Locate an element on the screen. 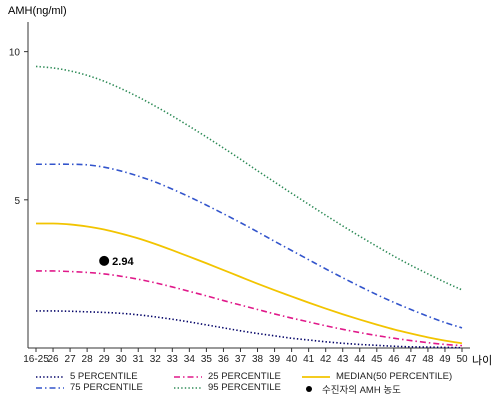 Image resolution: width=500 pixels, height=400 pixels. legend-label: 25 PERCENTILE is located at coordinates (244, 376).